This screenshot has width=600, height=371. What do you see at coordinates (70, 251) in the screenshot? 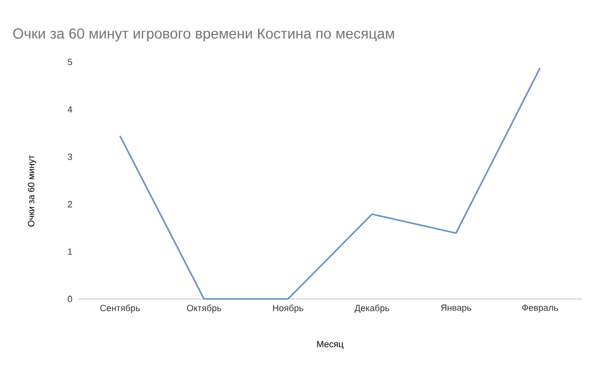
I see `y-tick-label: 1` at bounding box center [70, 251].